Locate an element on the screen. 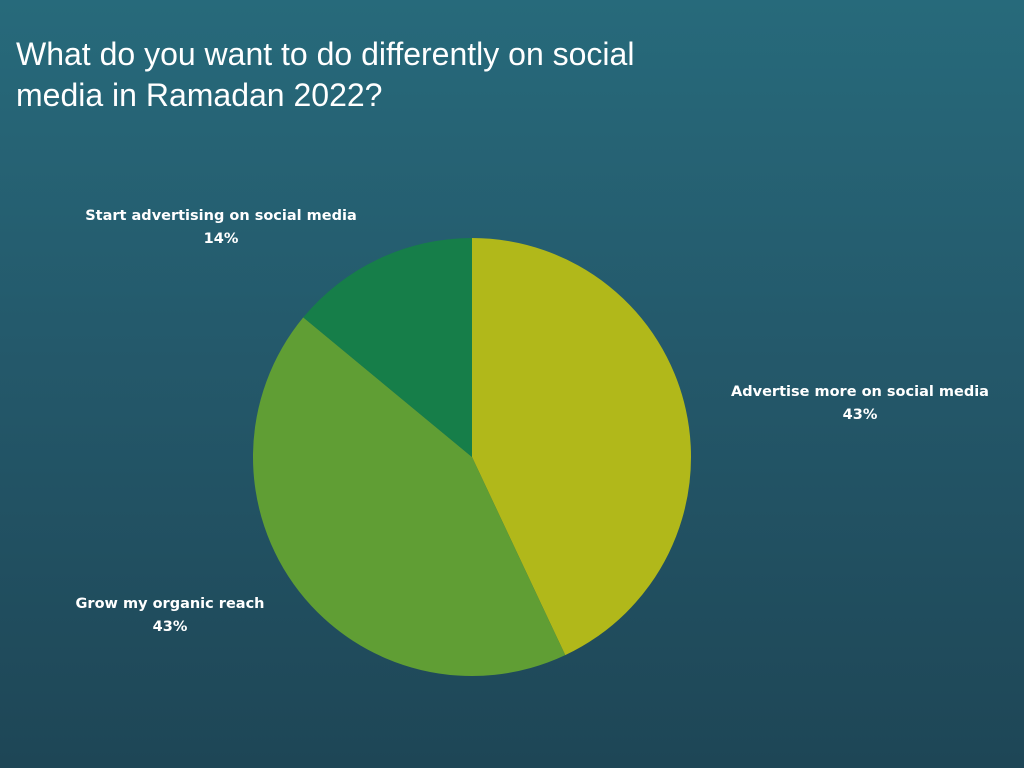 The image size is (1024, 768). slice-label-1: Advertise more on social media is located at coordinates (860, 392).